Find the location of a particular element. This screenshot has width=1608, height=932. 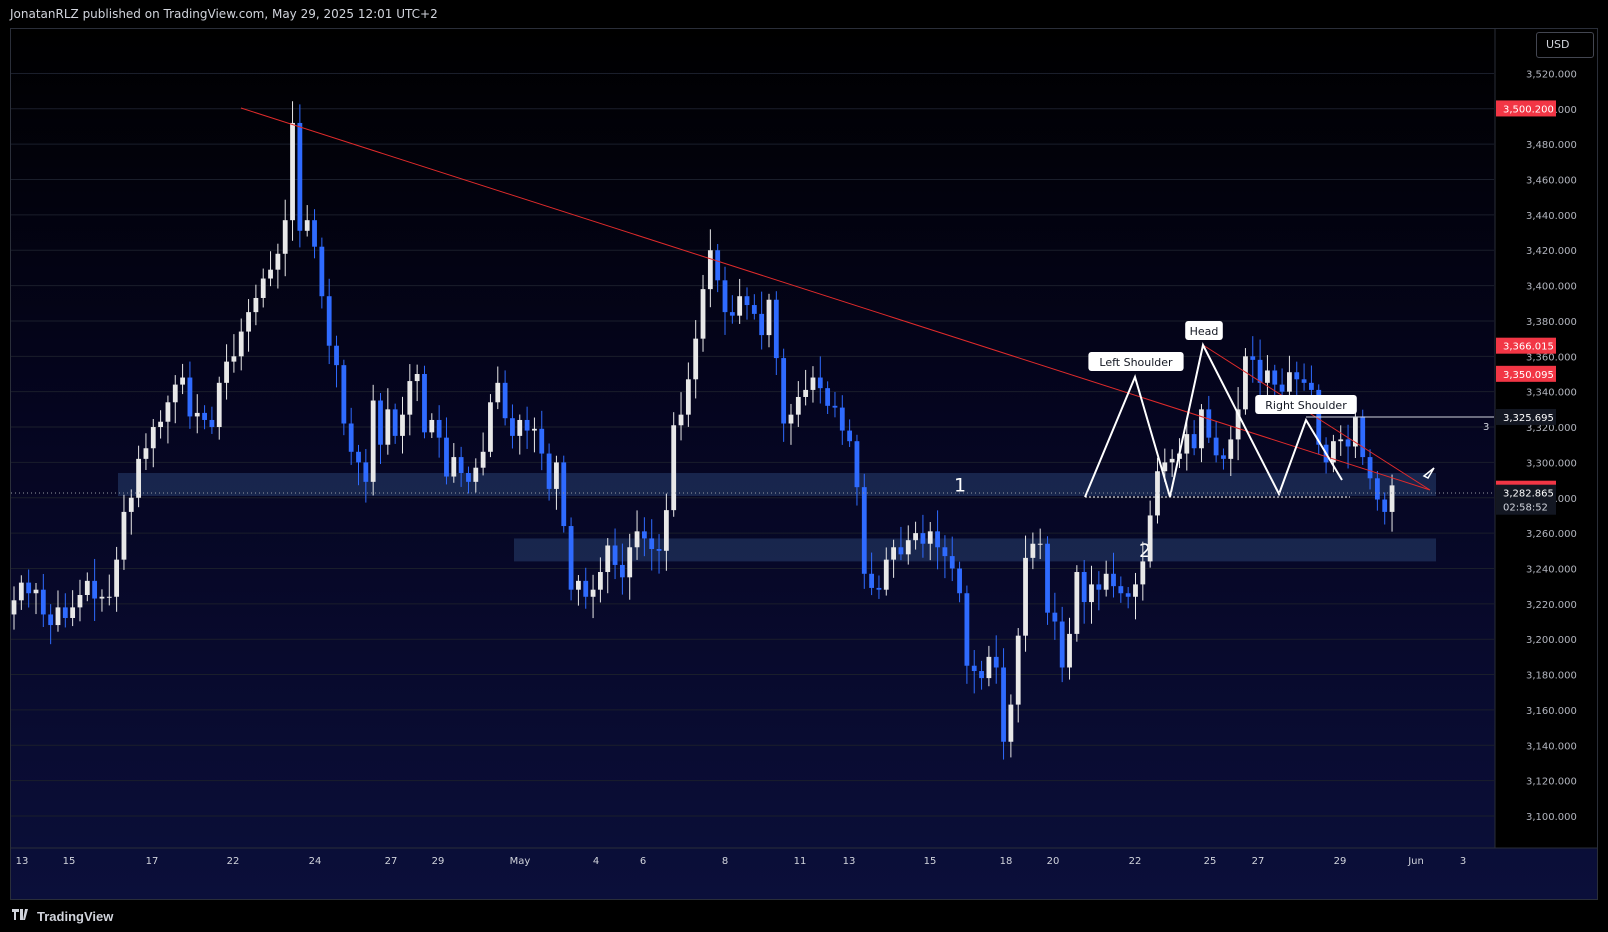

head-shoulders-pattern is located at coordinates (1213, 420).